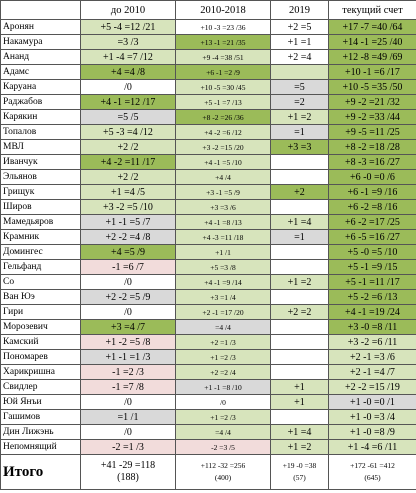 This screenshot has height=493, width=416. Describe the element at coordinates (40, 432) in the screenshot. I see `player-name: Дин Лижэнь` at that location.